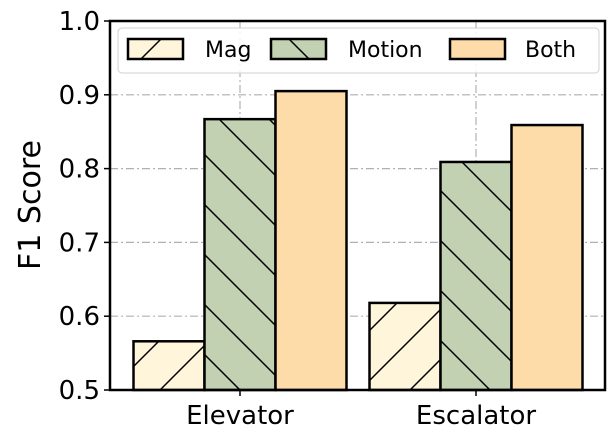  What do you see at coordinates (79, 317) in the screenshot?
I see `y-tick-label: 0.6` at bounding box center [79, 317].